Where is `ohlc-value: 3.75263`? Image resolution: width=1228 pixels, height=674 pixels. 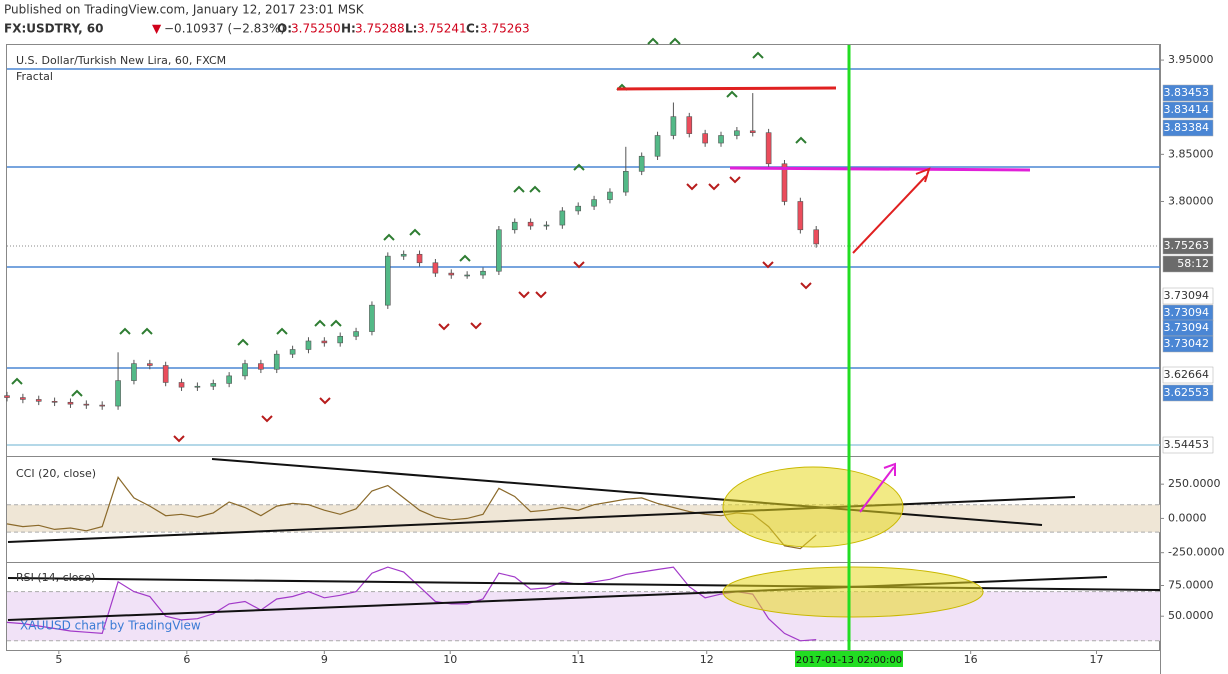 ohlc-value: 3.75263 is located at coordinates (505, 29).